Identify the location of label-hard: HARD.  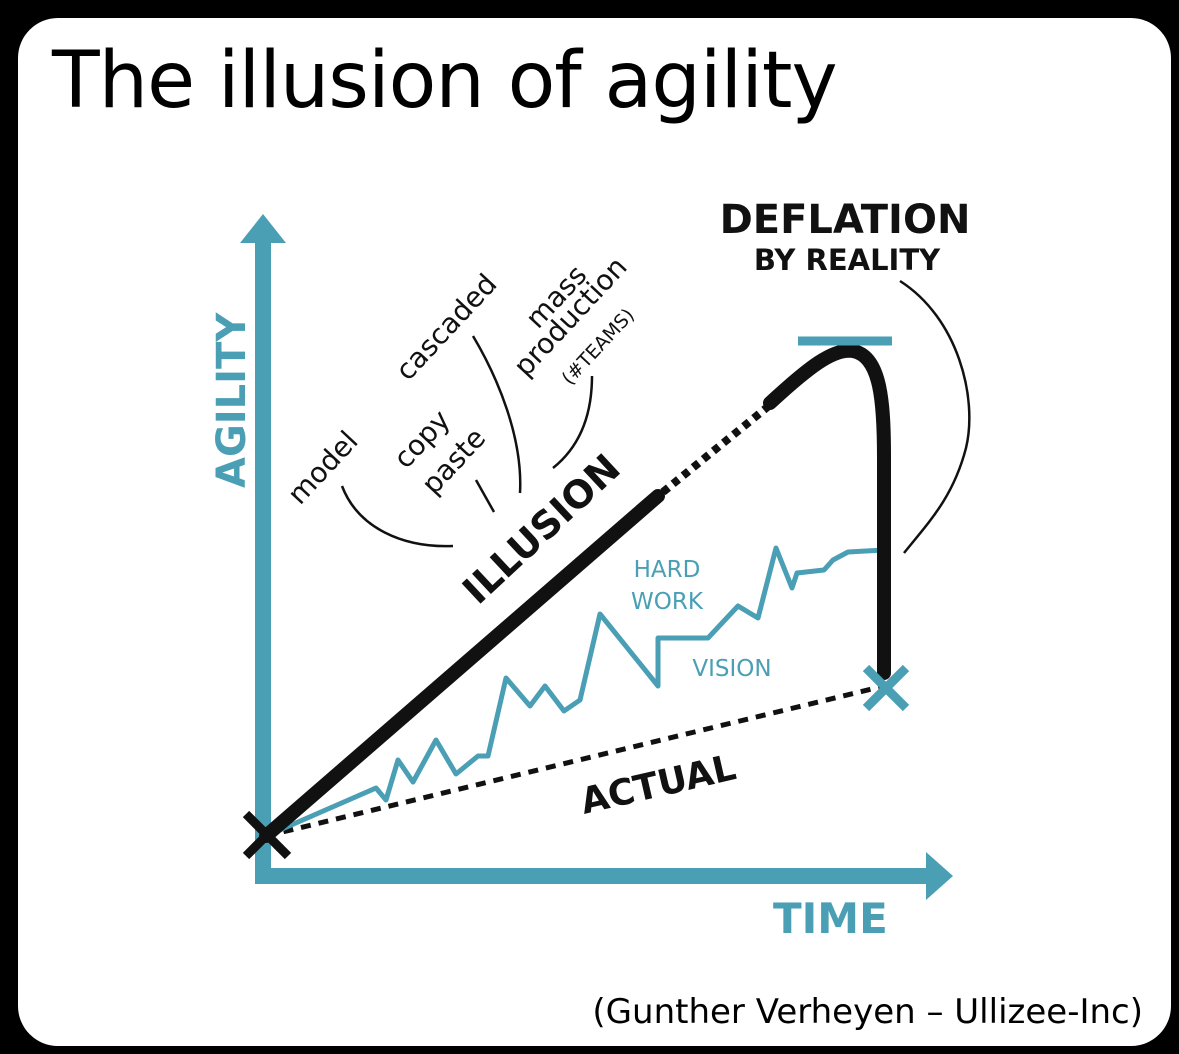
(667, 570).